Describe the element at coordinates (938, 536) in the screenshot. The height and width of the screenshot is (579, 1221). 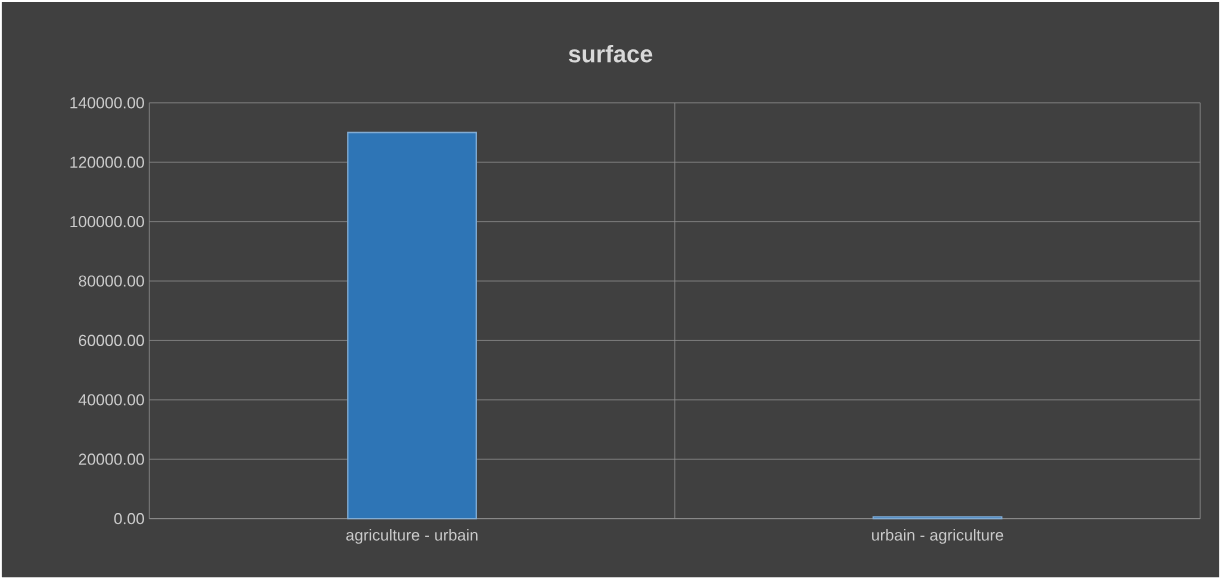
I see `x-tick-label: urbain - agriculture` at that location.